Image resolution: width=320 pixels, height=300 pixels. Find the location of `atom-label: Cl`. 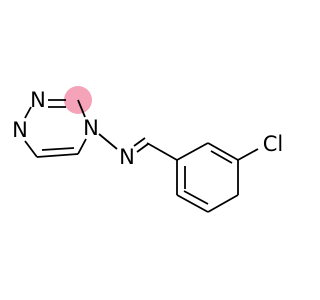

atom-label: Cl is located at coordinates (273, 144).